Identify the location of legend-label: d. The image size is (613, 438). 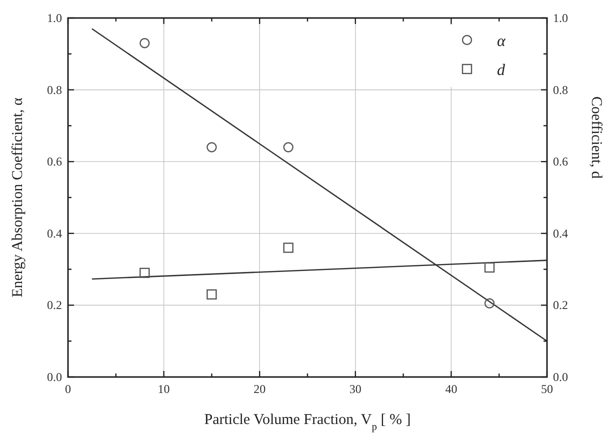
(501, 70).